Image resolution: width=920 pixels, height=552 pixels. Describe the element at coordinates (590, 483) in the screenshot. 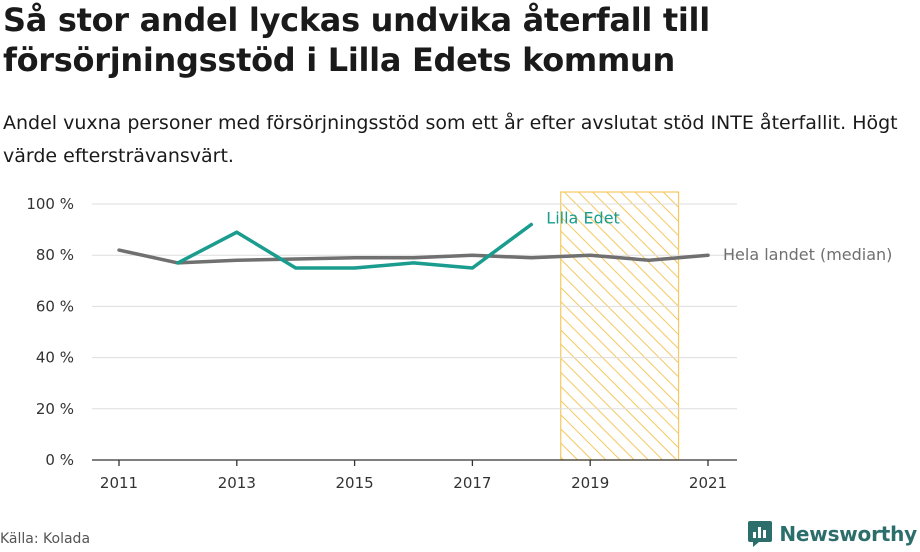

I see `x-tick-label: 2019` at that location.